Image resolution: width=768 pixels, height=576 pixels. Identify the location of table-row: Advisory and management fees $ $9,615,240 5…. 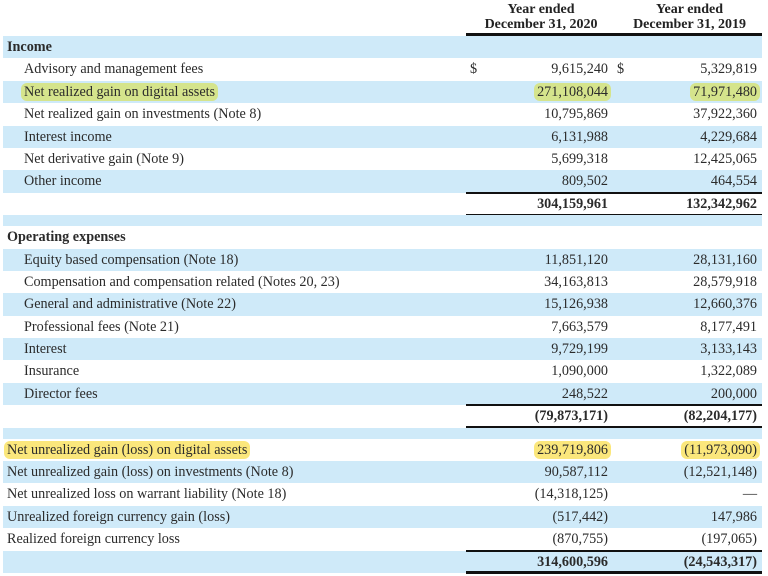
(382, 69).